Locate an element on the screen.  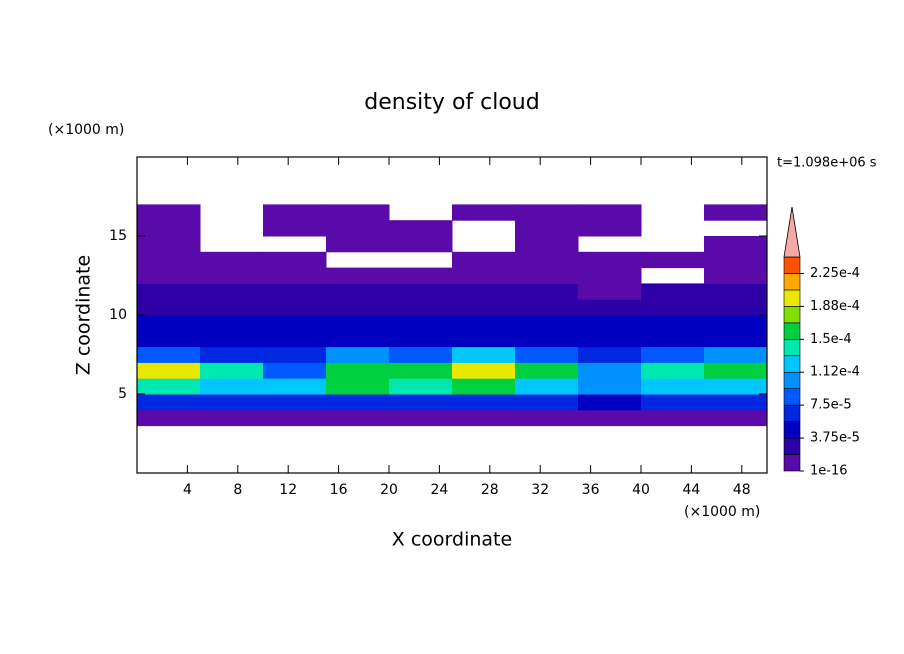
x-tick-label: 24 is located at coordinates (439, 490).